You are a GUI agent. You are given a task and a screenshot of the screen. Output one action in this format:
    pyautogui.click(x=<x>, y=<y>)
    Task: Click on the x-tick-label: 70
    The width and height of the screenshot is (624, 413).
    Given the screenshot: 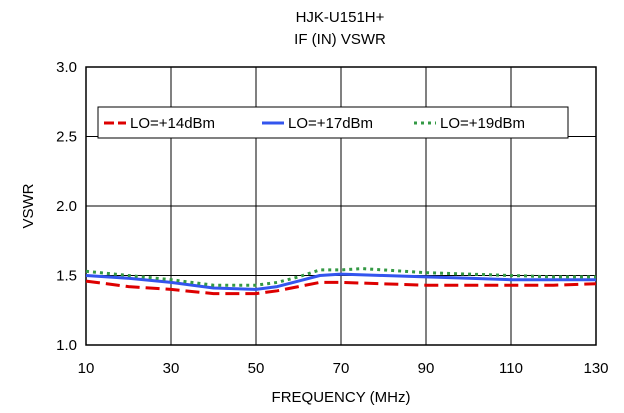 What is the action you would take?
    pyautogui.click(x=341, y=368)
    